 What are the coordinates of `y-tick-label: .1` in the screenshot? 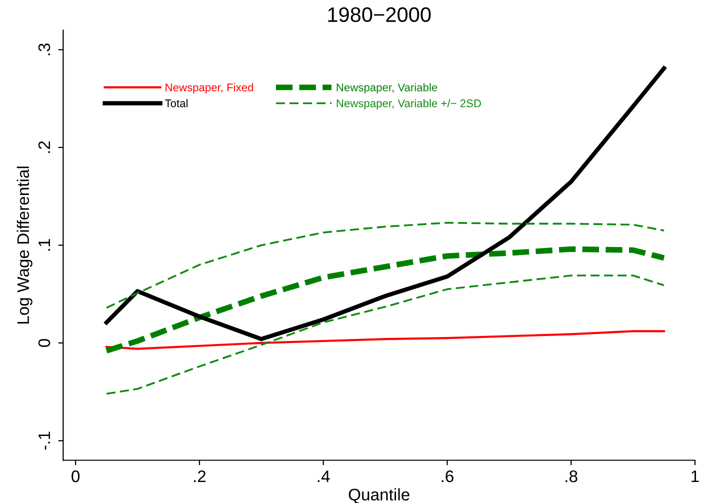 It's located at (44, 245).